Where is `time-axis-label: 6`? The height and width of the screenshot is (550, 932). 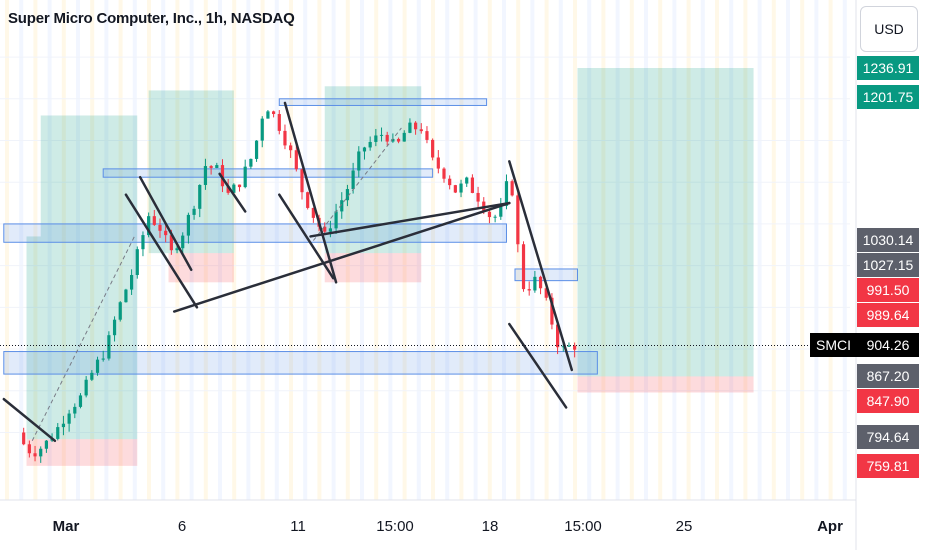
time-axis-label: 6 is located at coordinates (182, 526).